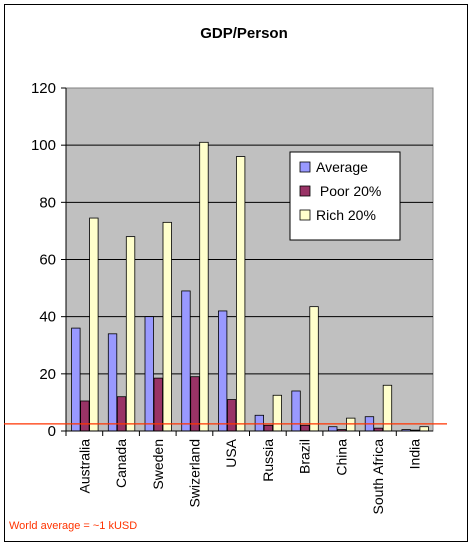 The height and width of the screenshot is (548, 475). Describe the element at coordinates (43, 145) in the screenshot. I see `y-tick-label: 100` at that location.